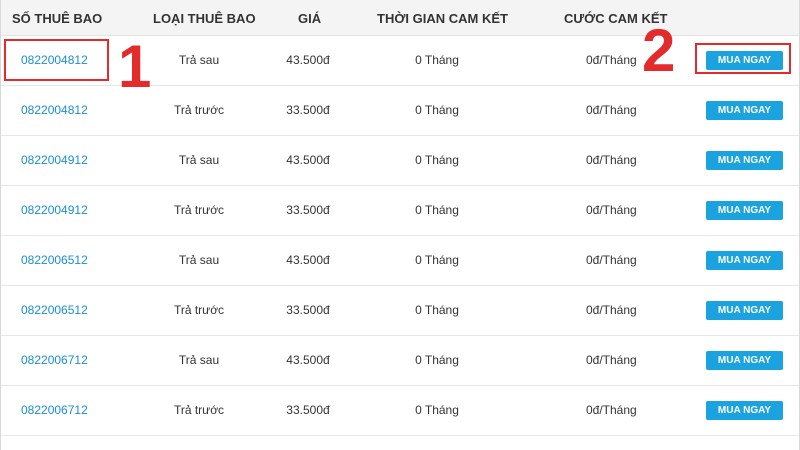 The height and width of the screenshot is (450, 800). What do you see at coordinates (442, 18) in the screenshot?
I see `header-commit-time: THỜI GIAN CAM KẾT` at bounding box center [442, 18].